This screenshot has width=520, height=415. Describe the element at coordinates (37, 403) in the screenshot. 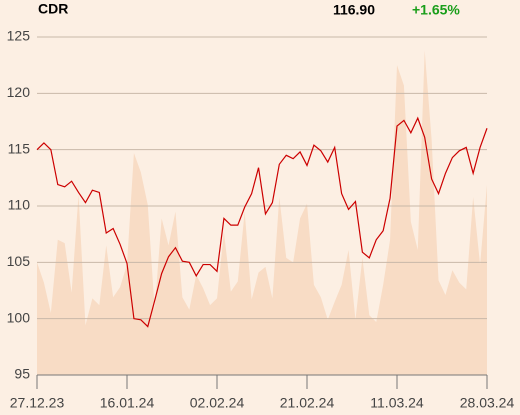

I see `x-tick-label: 27.12.23` at that location.